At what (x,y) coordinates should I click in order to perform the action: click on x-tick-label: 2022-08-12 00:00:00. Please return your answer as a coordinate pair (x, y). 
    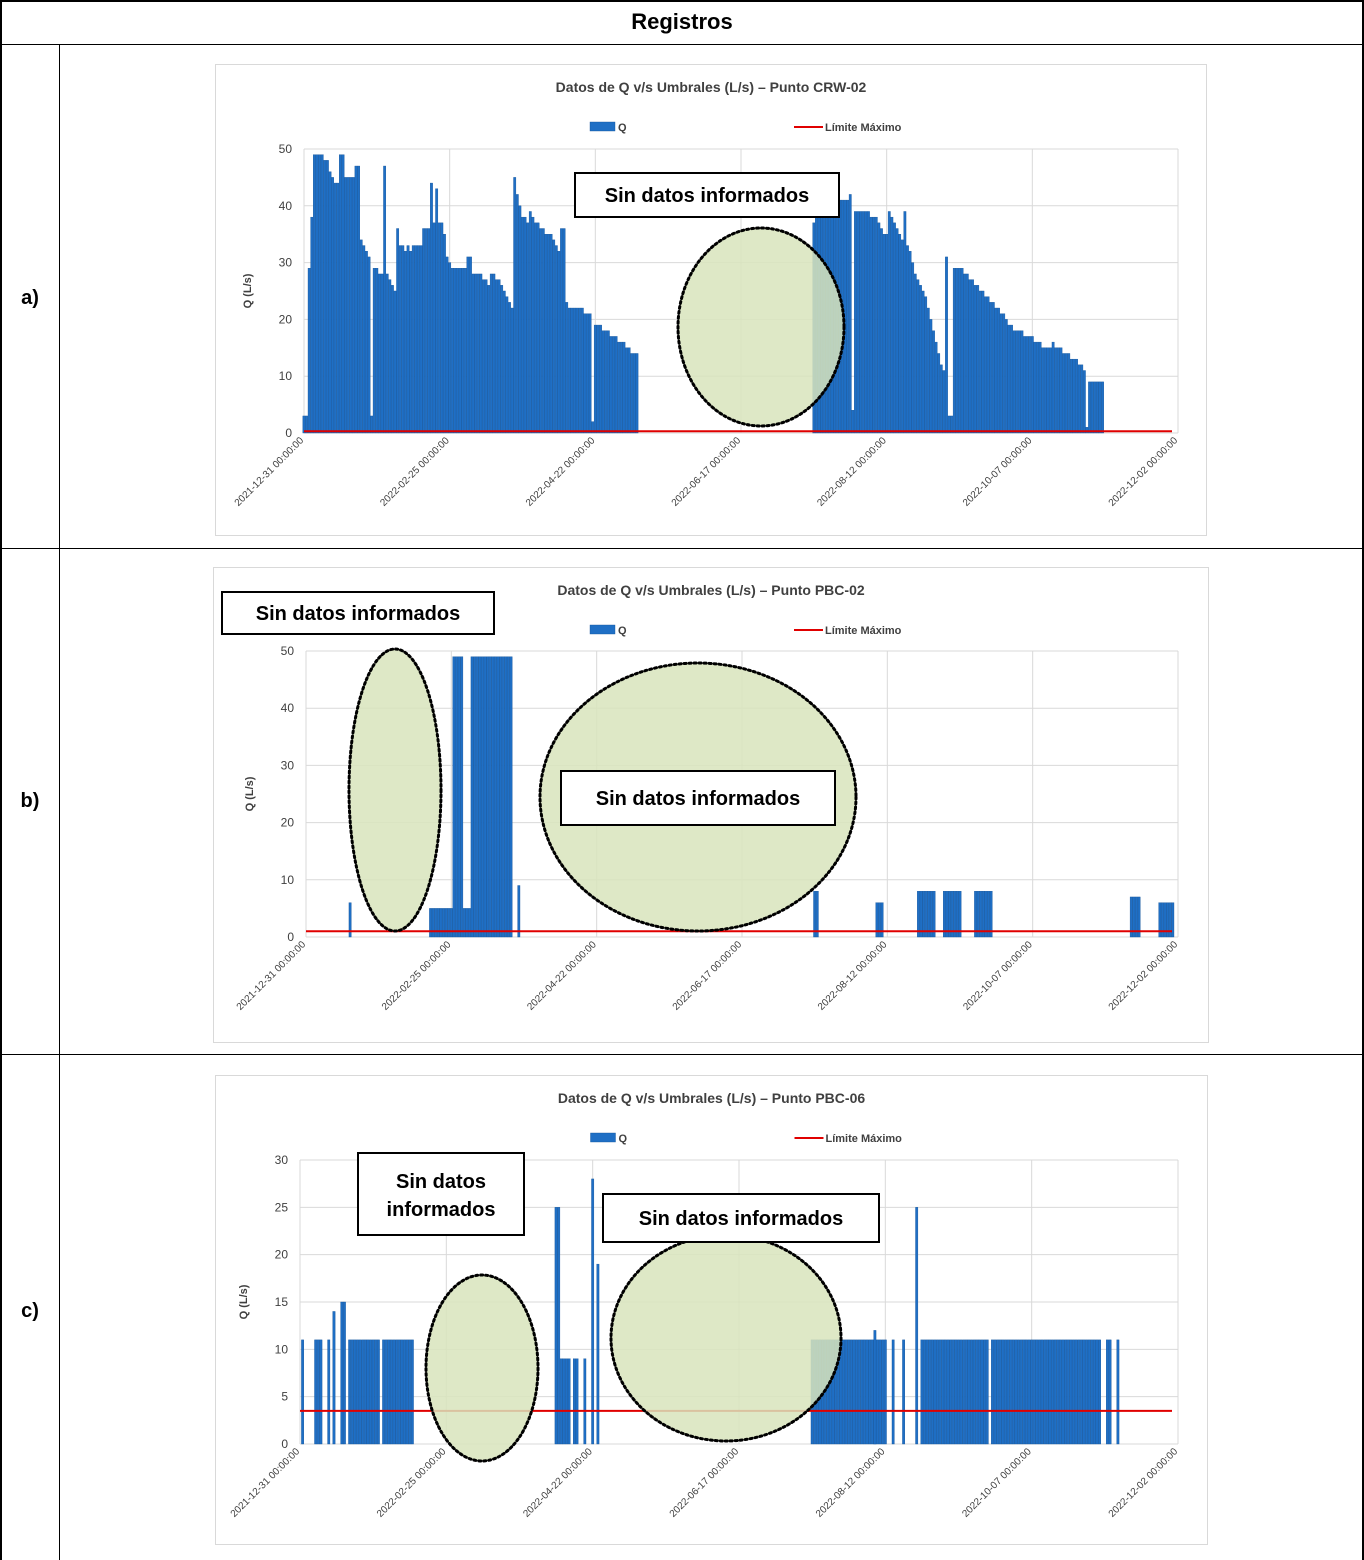
    Looking at the image, I should click on (852, 472).